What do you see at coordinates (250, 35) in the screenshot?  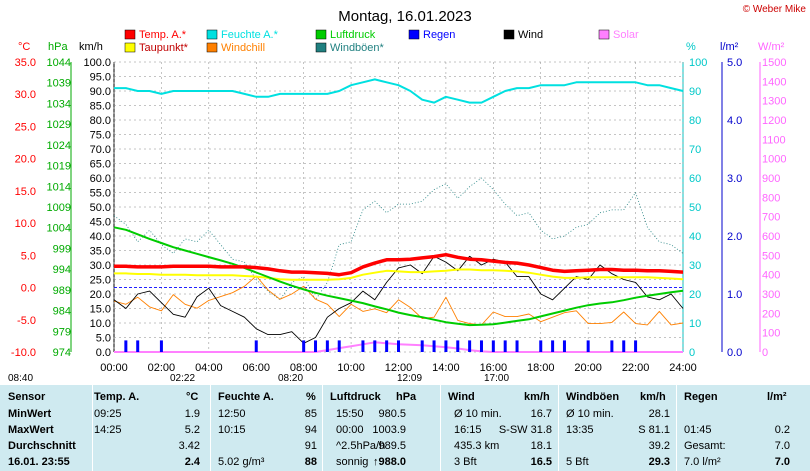 I see `legend-label: Feuchte A.*` at bounding box center [250, 35].